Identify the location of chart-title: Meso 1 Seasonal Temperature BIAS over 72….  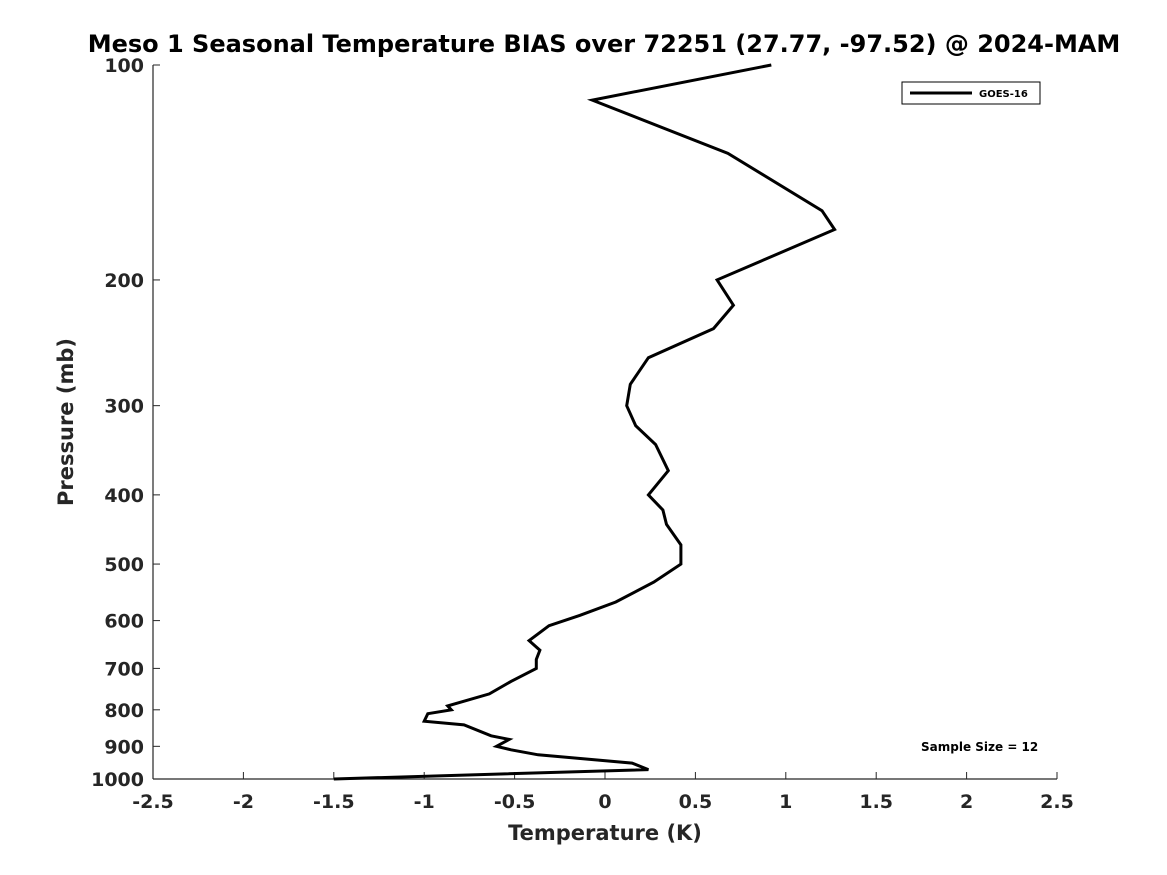
(604, 44).